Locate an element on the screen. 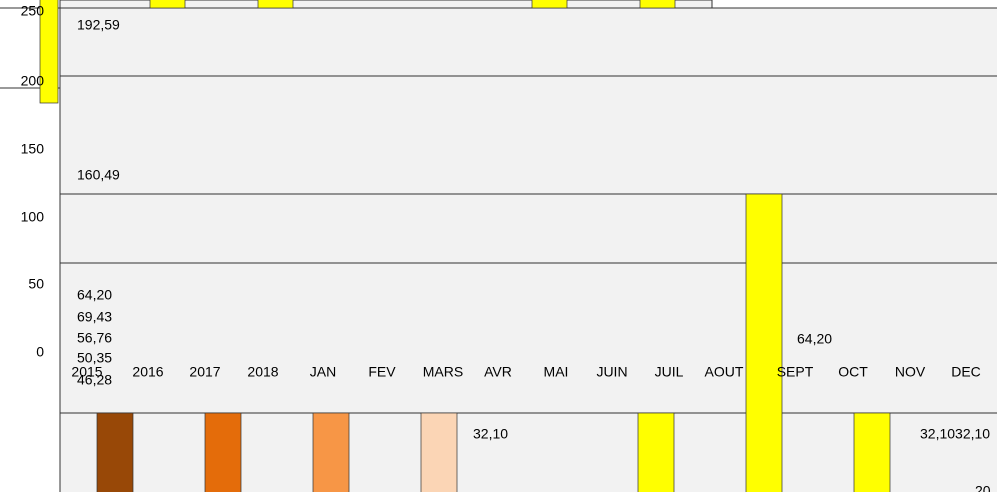 This screenshot has width=997, height=492. data-label: 20 is located at coordinates (983, 487).